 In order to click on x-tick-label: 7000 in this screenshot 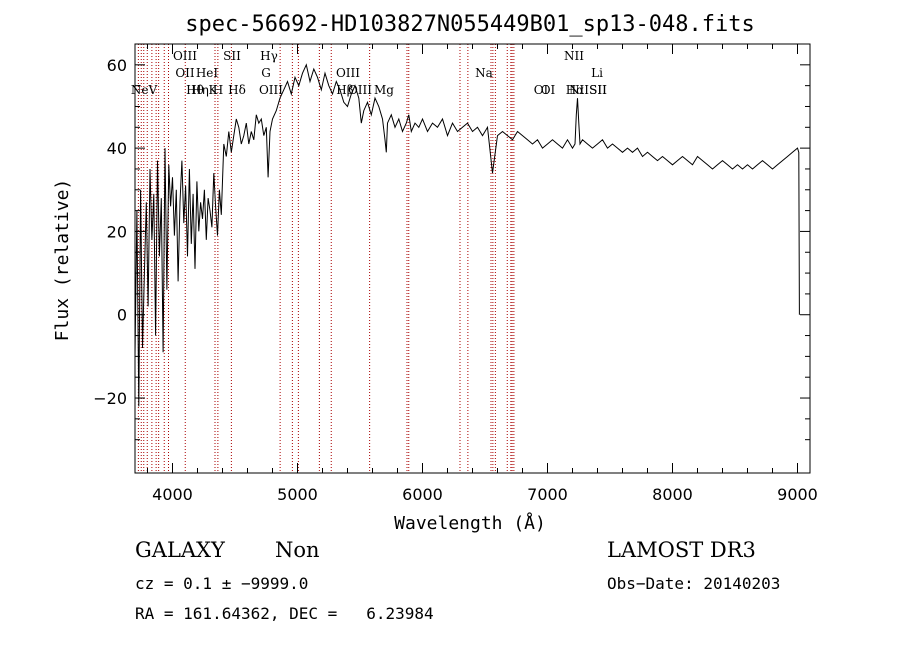, I will do `click(547, 494)`.